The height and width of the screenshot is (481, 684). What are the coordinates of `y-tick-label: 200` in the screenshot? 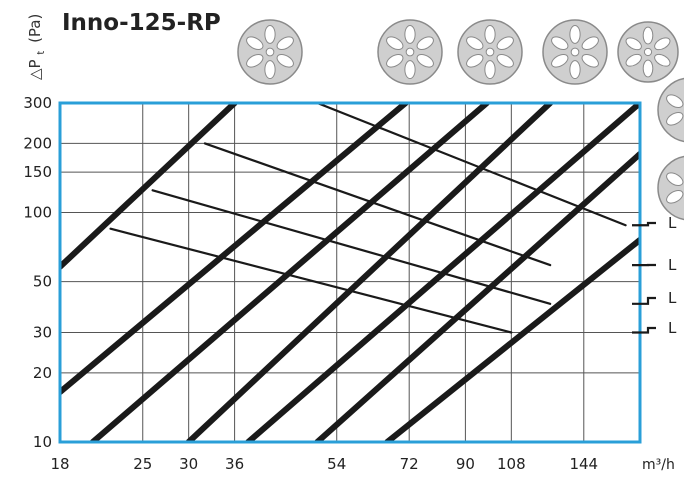 It's located at (37, 143).